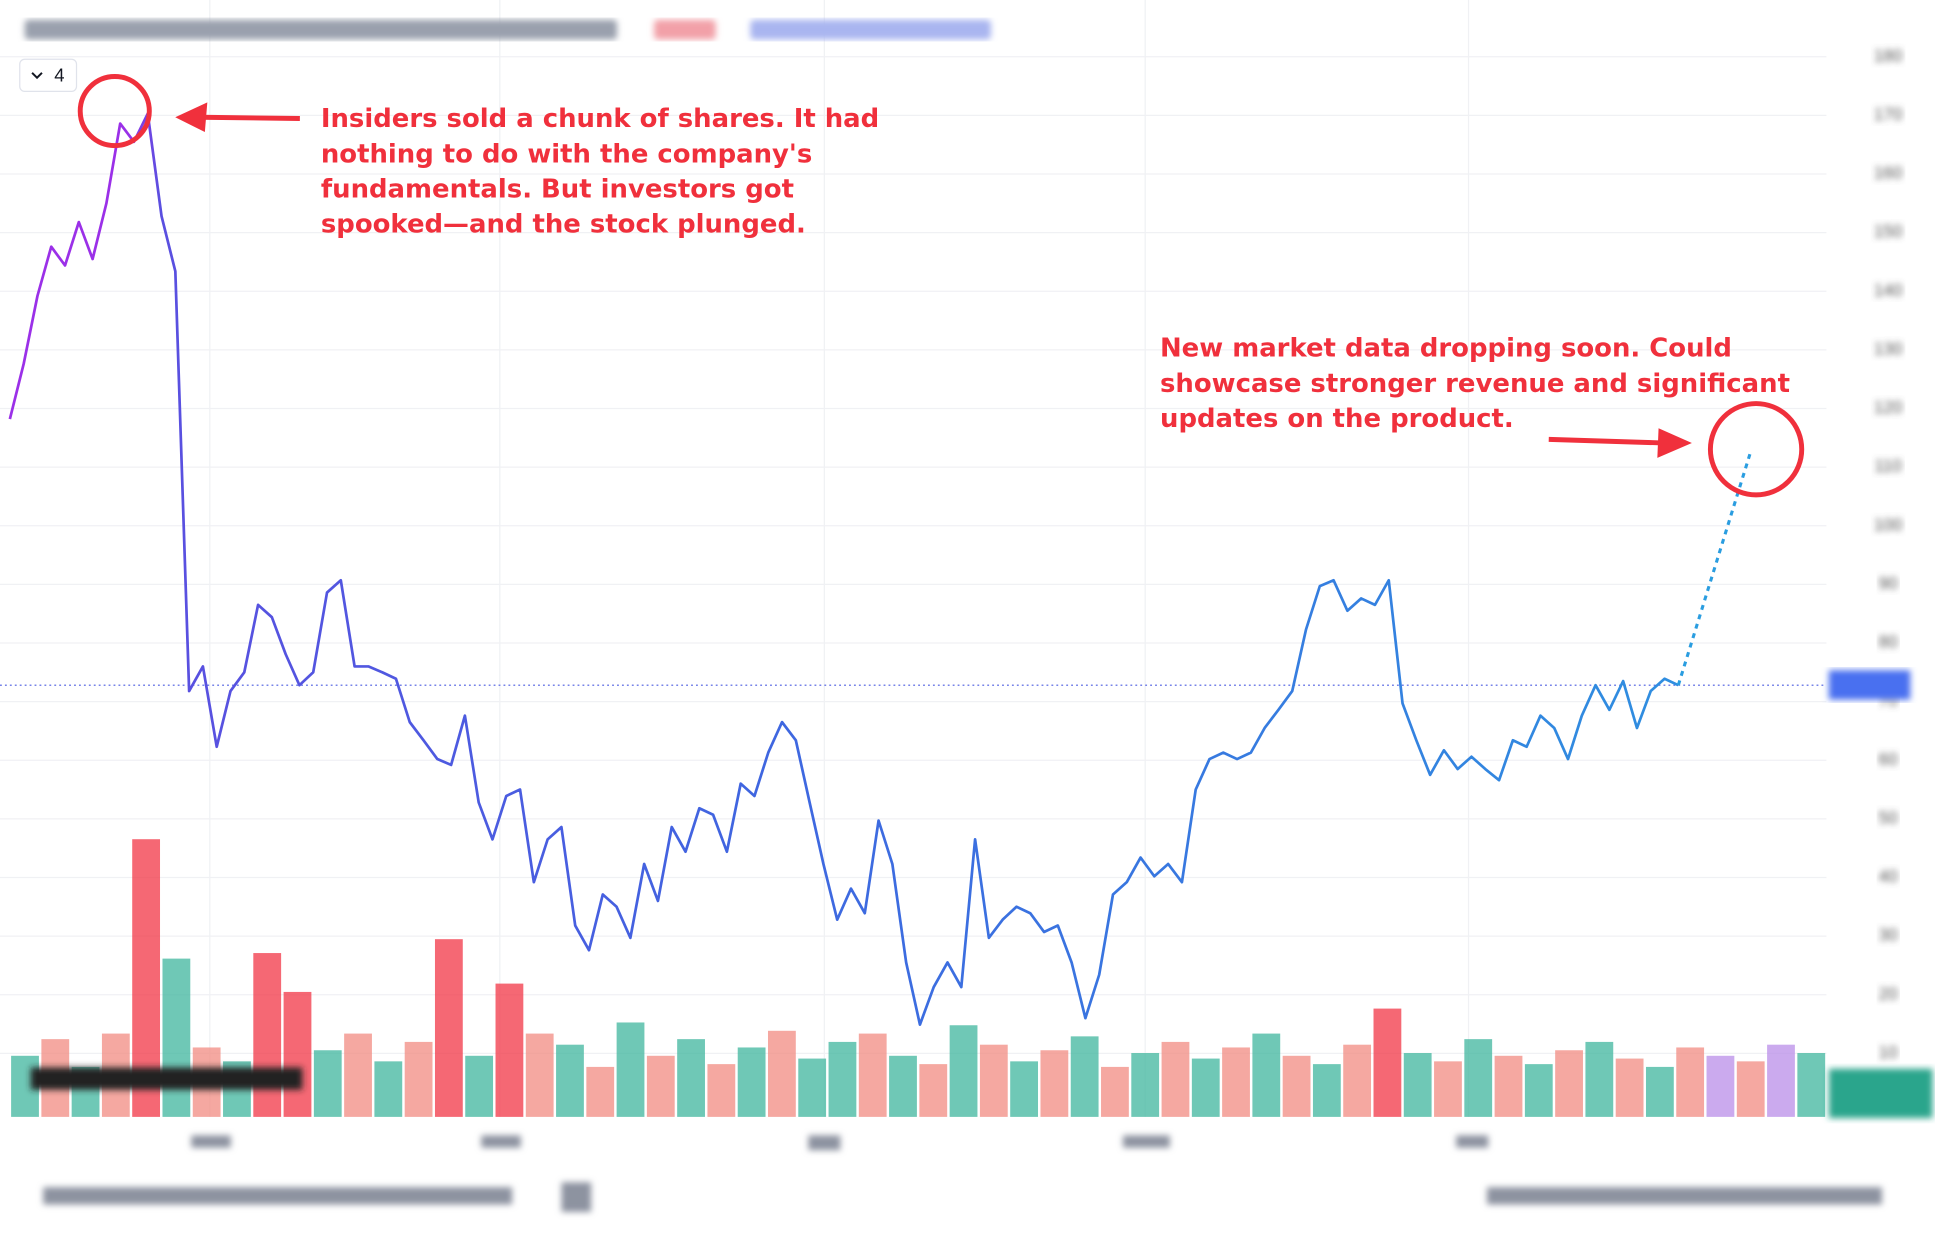 The width and height of the screenshot is (1935, 1244). What do you see at coordinates (557, 190) in the screenshot?
I see `annotation-line: fundamentals. But investors got` at bounding box center [557, 190].